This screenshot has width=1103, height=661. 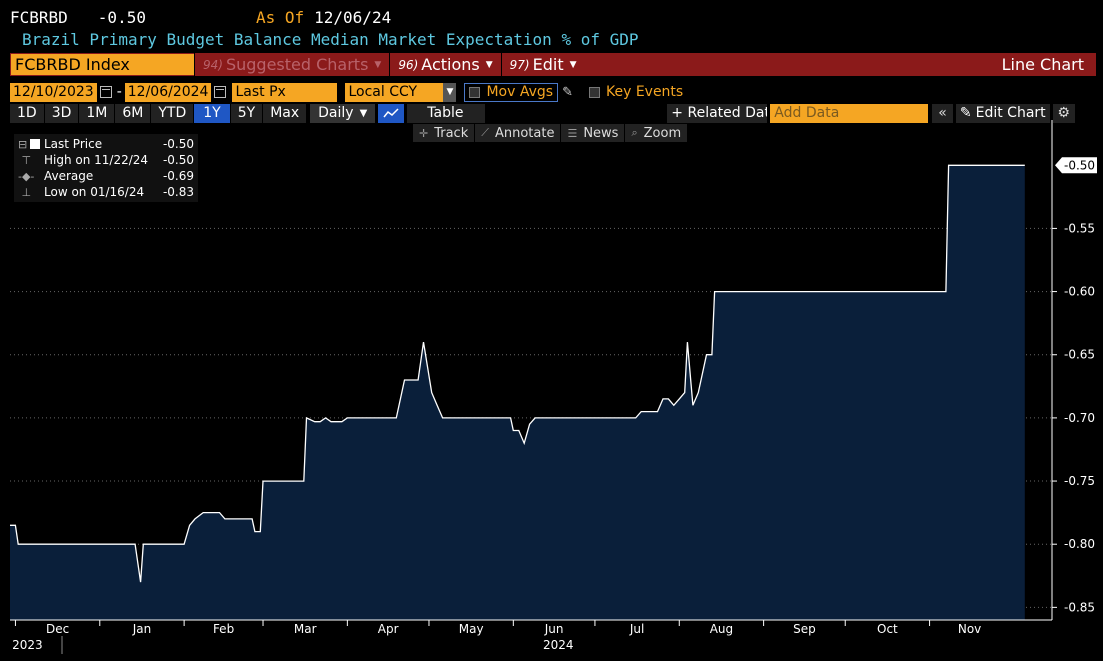 I want to click on news-tool: ☰ News, so click(x=593, y=133).